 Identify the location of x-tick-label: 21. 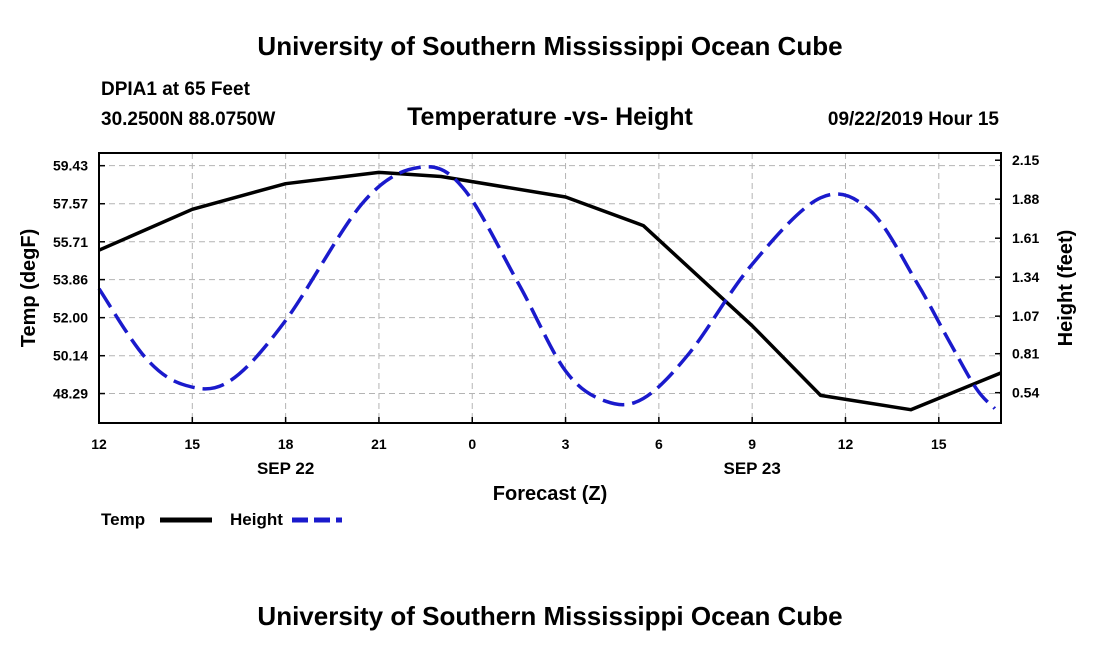
(379, 444).